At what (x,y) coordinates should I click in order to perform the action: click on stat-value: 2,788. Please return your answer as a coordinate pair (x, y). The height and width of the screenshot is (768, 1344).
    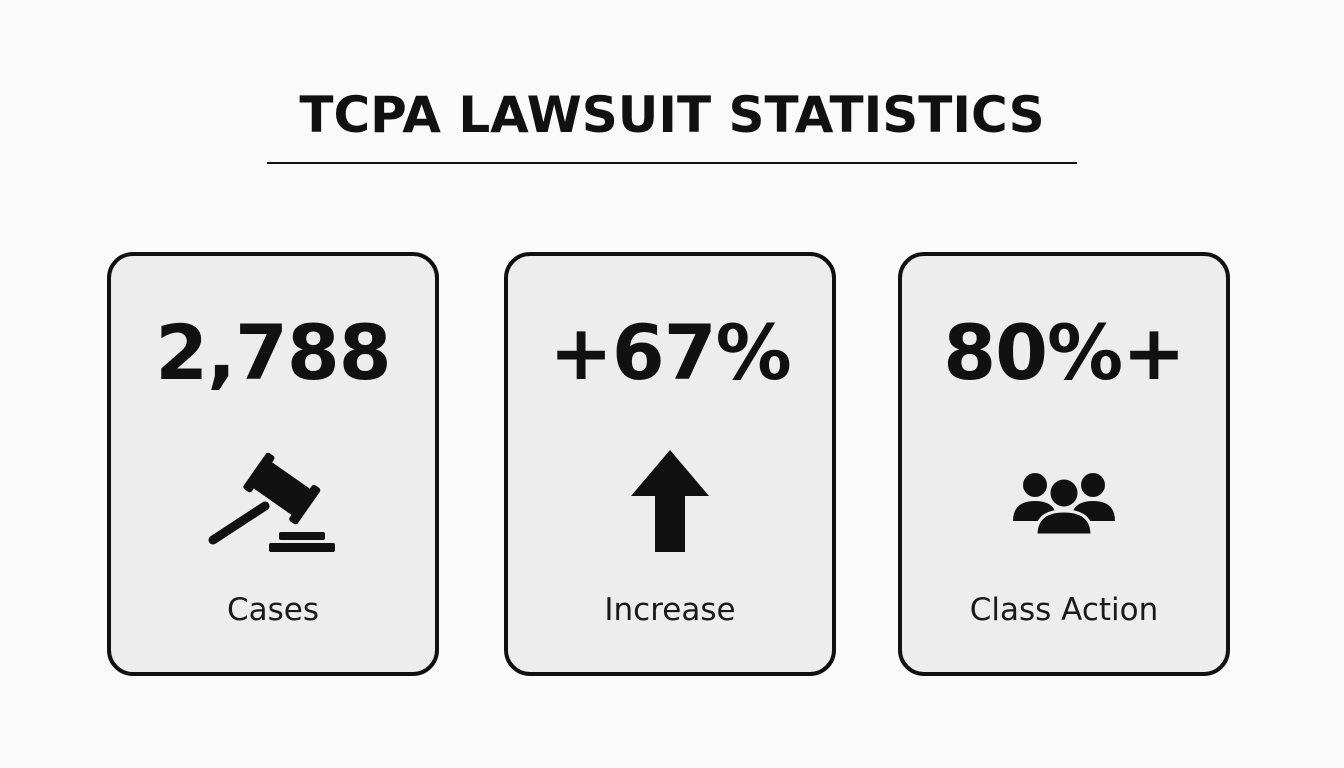
    Looking at the image, I should click on (273, 352).